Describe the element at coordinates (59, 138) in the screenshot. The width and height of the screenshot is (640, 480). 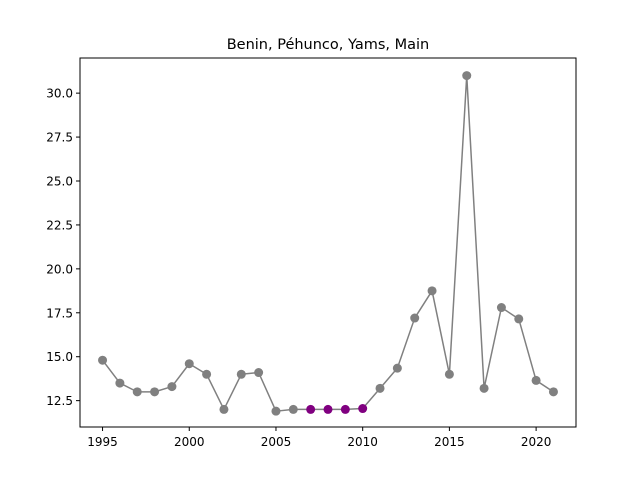
I see `y-tick-label: 27.5` at that location.